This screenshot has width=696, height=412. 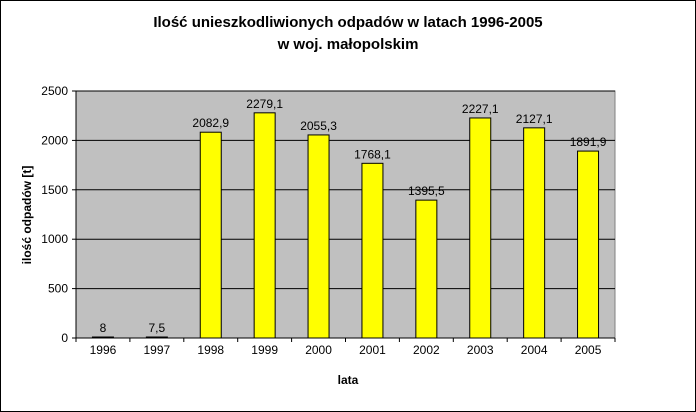 What do you see at coordinates (64, 338) in the screenshot?
I see `y-tick-label: 0` at bounding box center [64, 338].